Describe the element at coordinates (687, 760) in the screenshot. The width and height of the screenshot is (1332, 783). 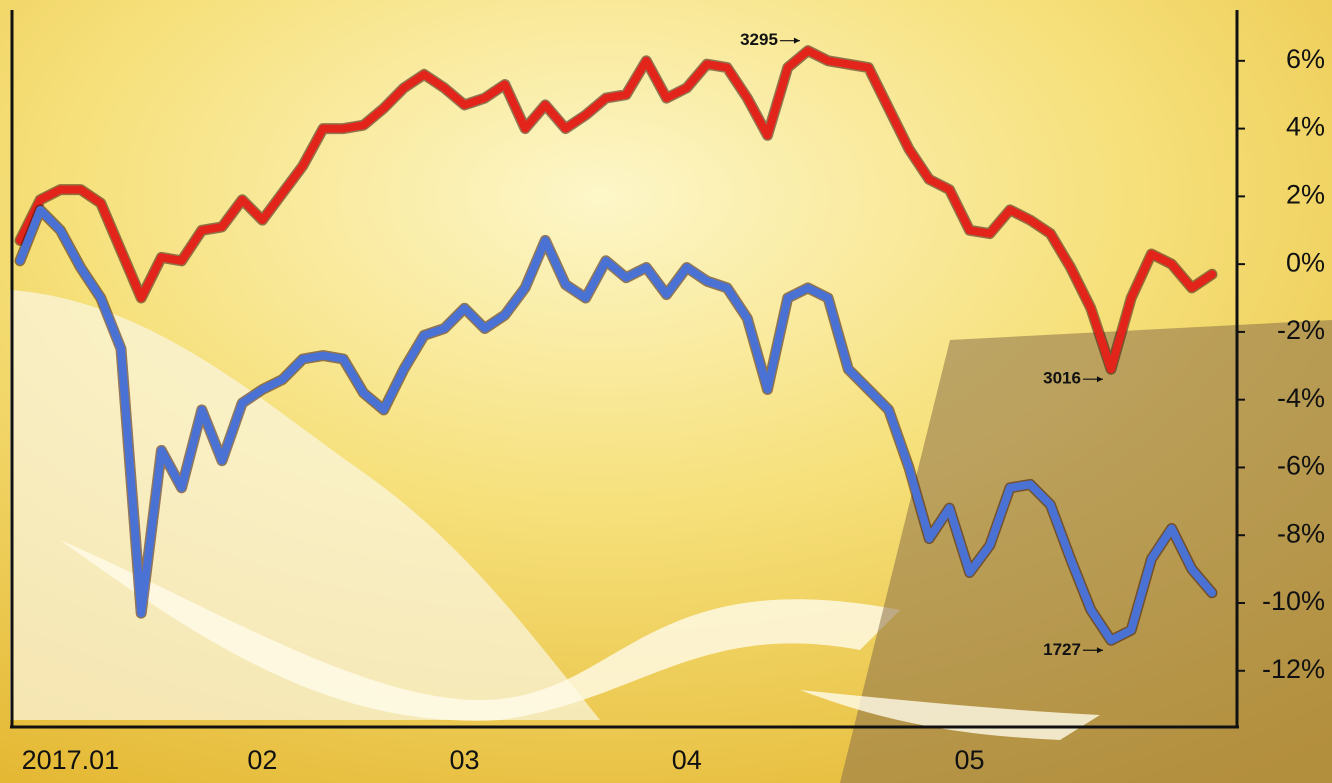
I see `x-tick-label: 04` at that location.